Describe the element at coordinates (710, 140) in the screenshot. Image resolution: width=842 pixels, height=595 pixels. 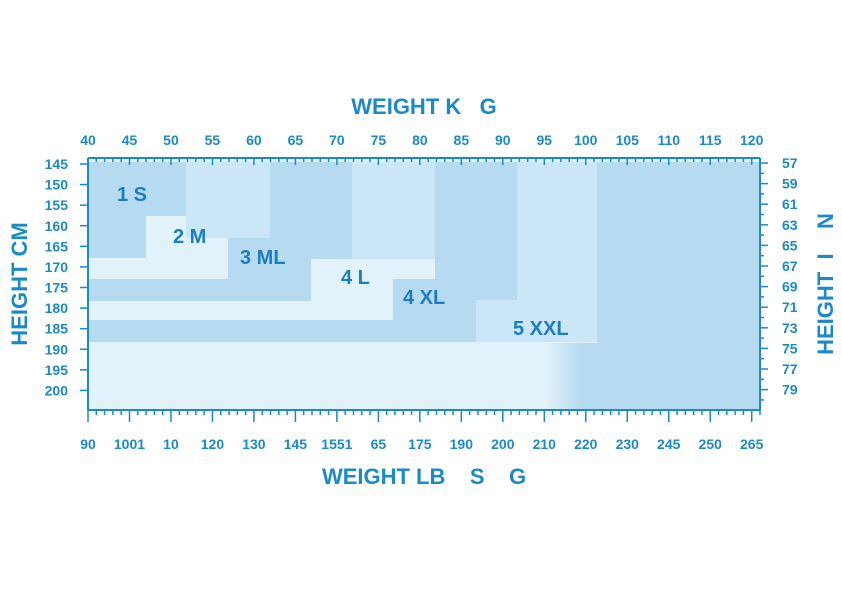
I see `kg-tick-label: 115` at that location.